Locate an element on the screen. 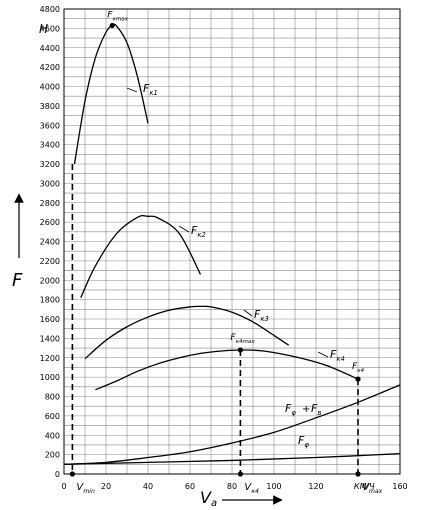 This screenshot has height=510, width=430. y-tick-label: 2800 is located at coordinates (50, 203).